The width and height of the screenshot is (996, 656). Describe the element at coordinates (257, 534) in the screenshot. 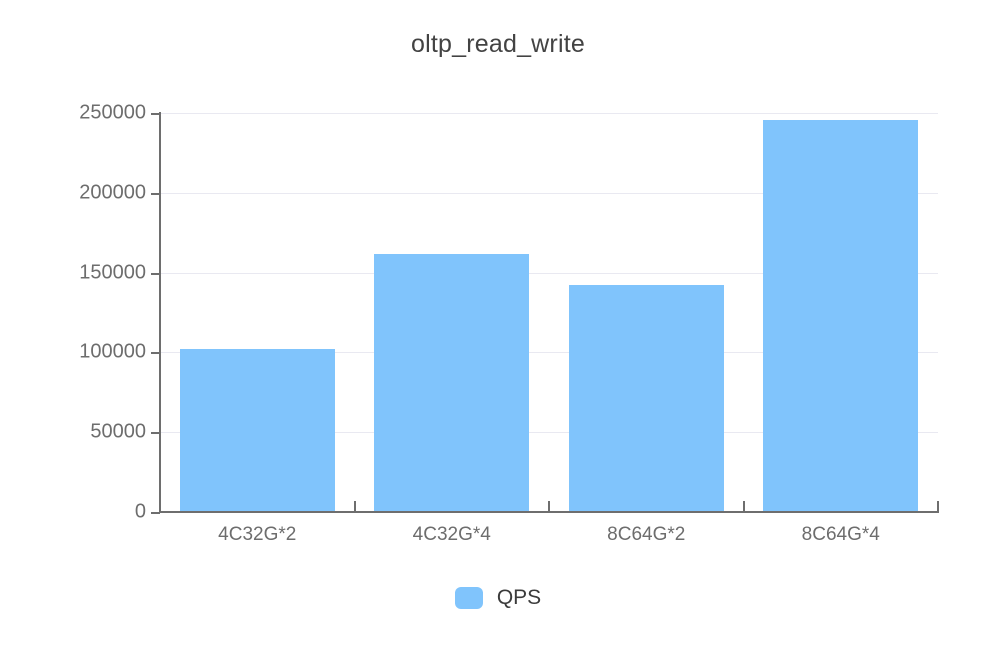

I see `x-axis-tick-label: 4C32G*2` at that location.